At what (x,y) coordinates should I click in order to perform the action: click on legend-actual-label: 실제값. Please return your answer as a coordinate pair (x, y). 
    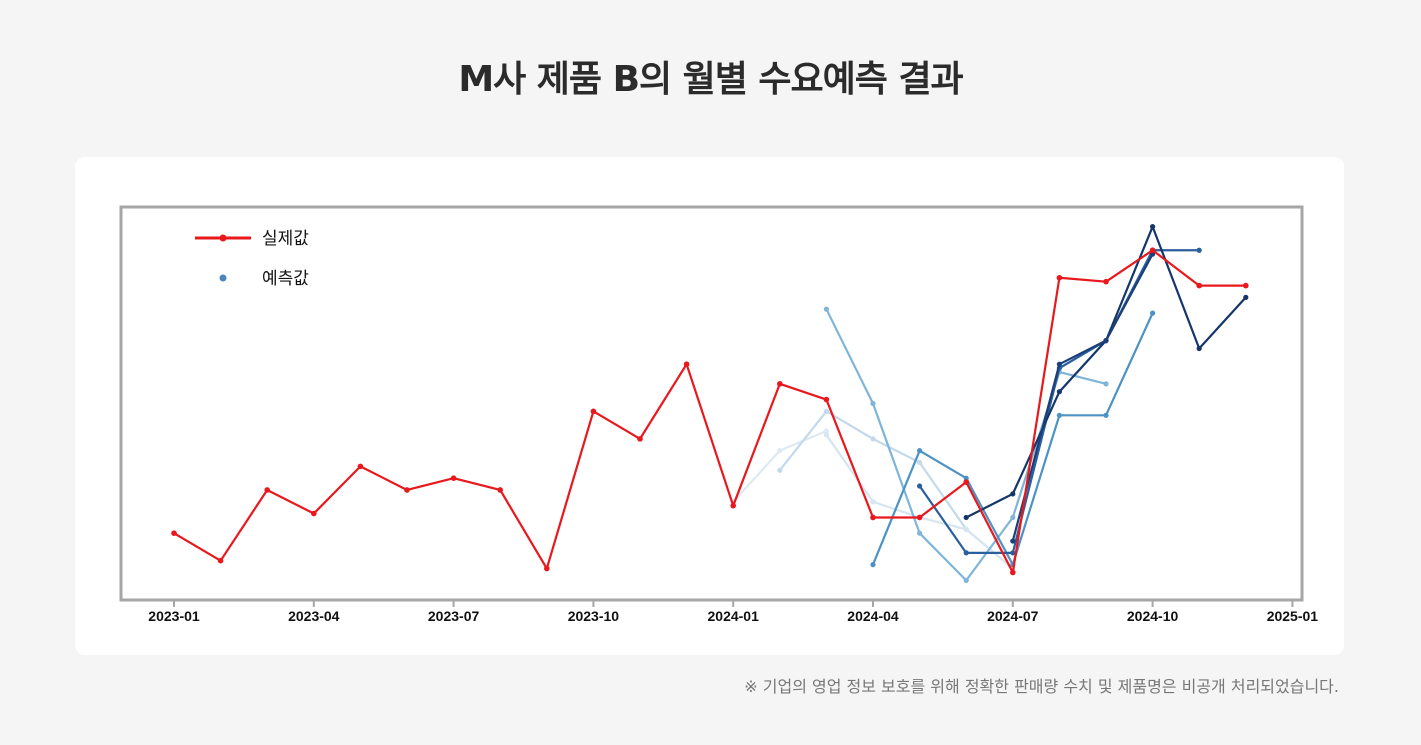
    Looking at the image, I should click on (285, 239).